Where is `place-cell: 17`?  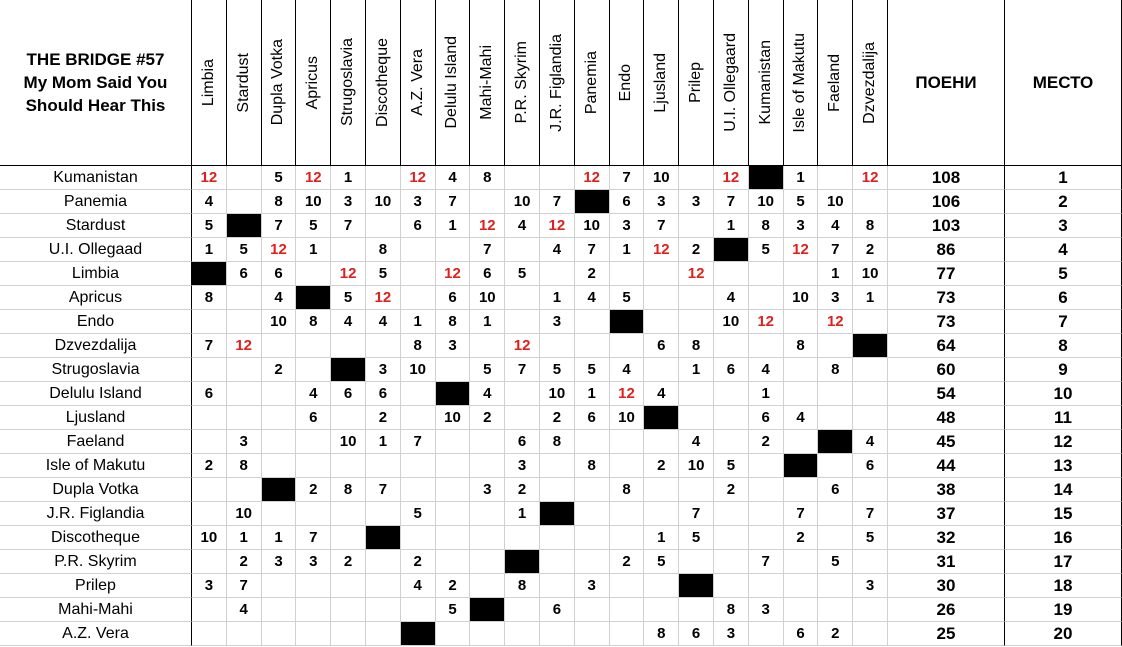 place-cell: 17 is located at coordinates (1063, 562).